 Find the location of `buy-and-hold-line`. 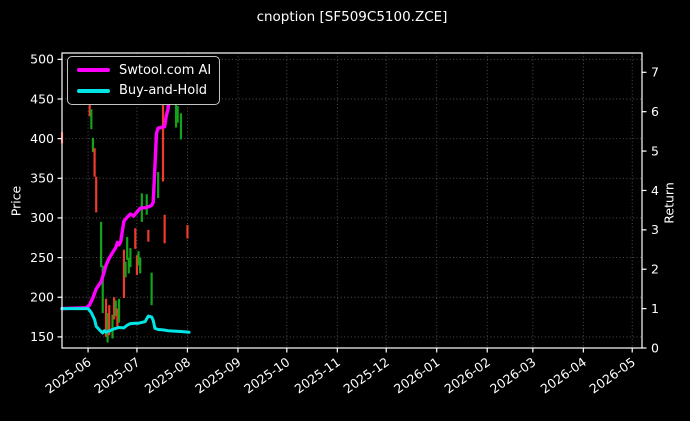

buy-and-hold-line is located at coordinates (125, 321).